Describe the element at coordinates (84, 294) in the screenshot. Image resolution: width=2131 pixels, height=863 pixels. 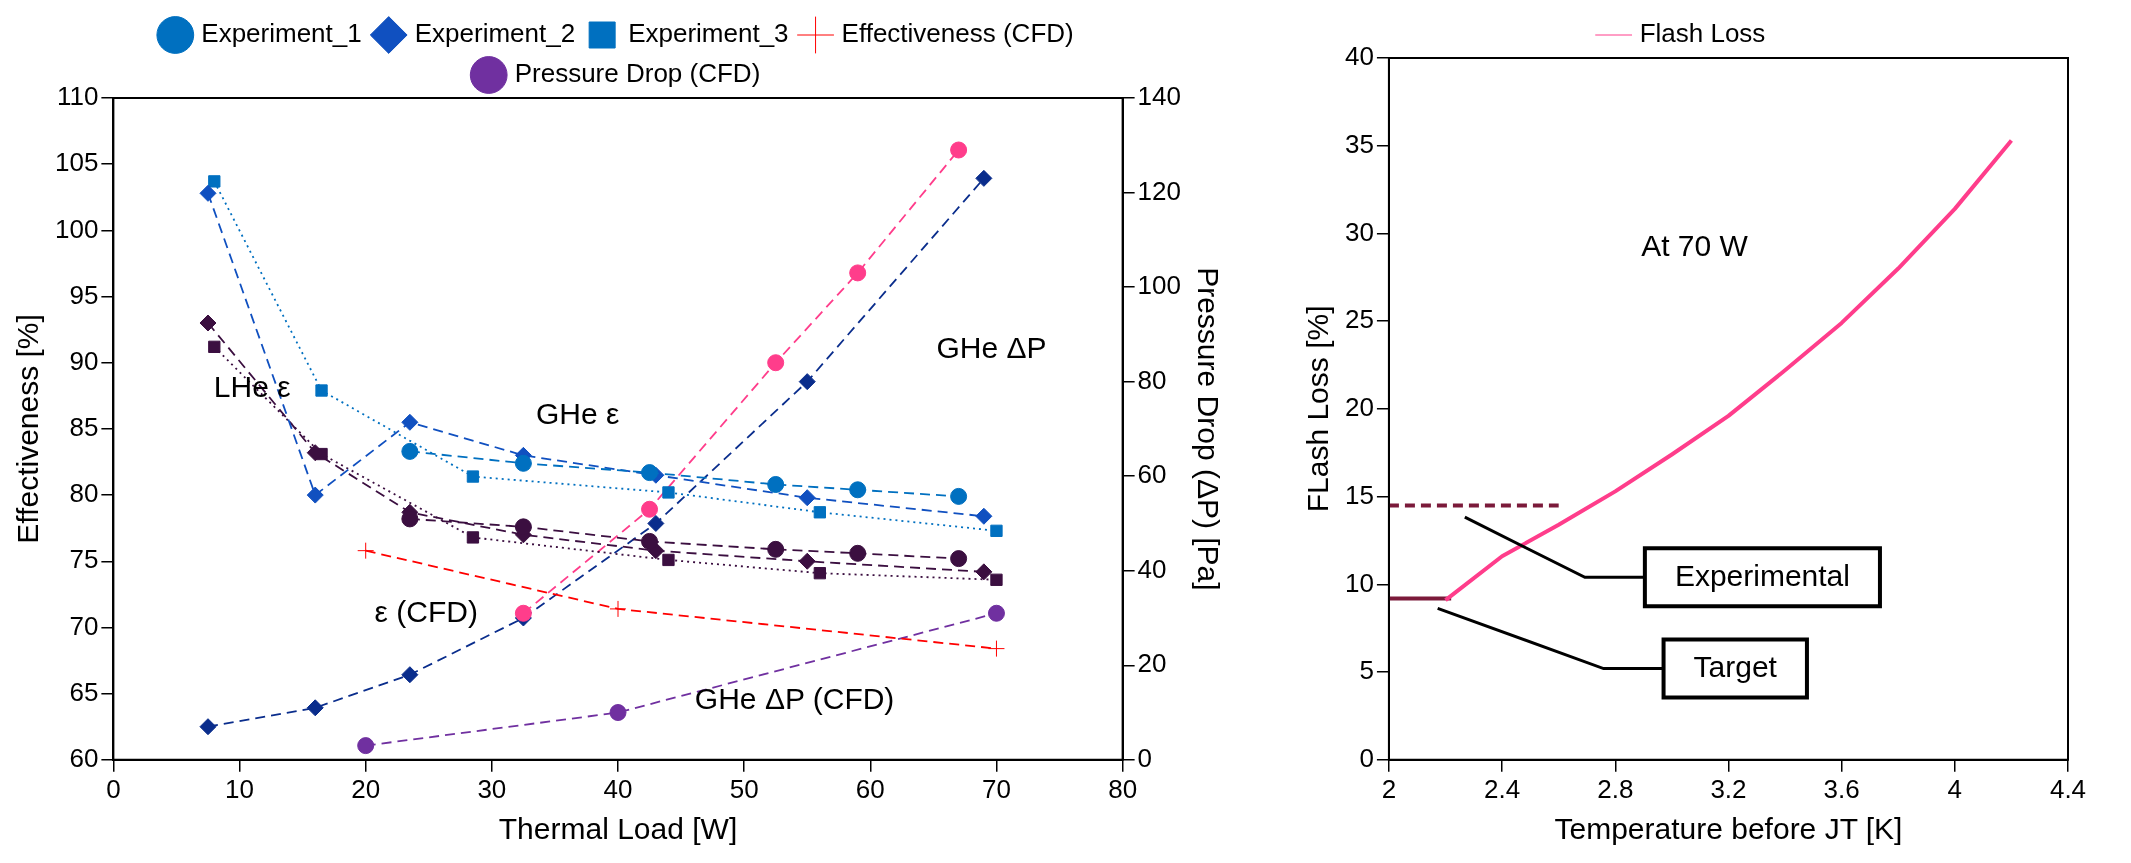
I see `y-tick-label: 95` at that location.